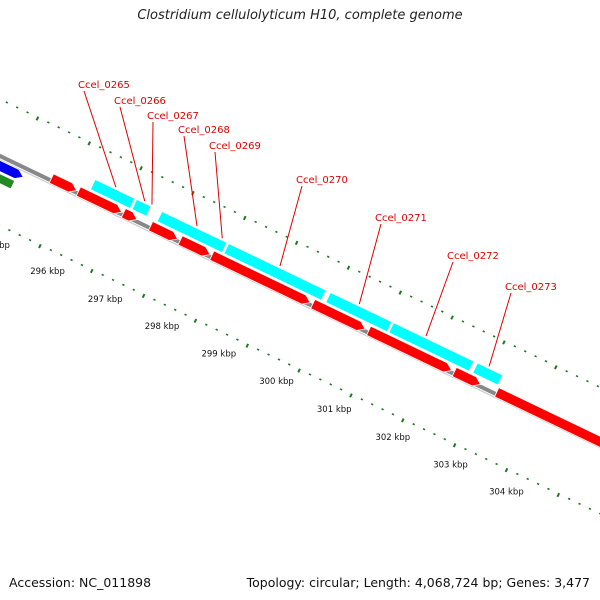 Image resolution: width=600 pixels, height=600 pixels. What do you see at coordinates (173, 116) in the screenshot?
I see `gene-label: Ccel_0267` at bounding box center [173, 116].